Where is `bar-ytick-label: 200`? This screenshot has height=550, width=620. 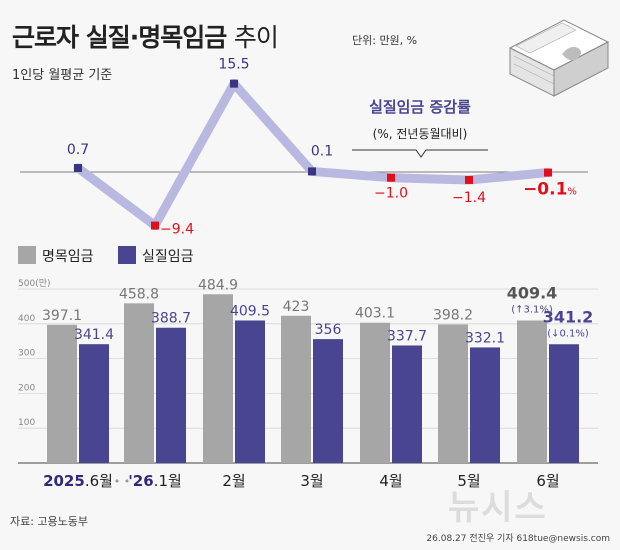
bar-ytick-label: 200 is located at coordinates (26, 388).